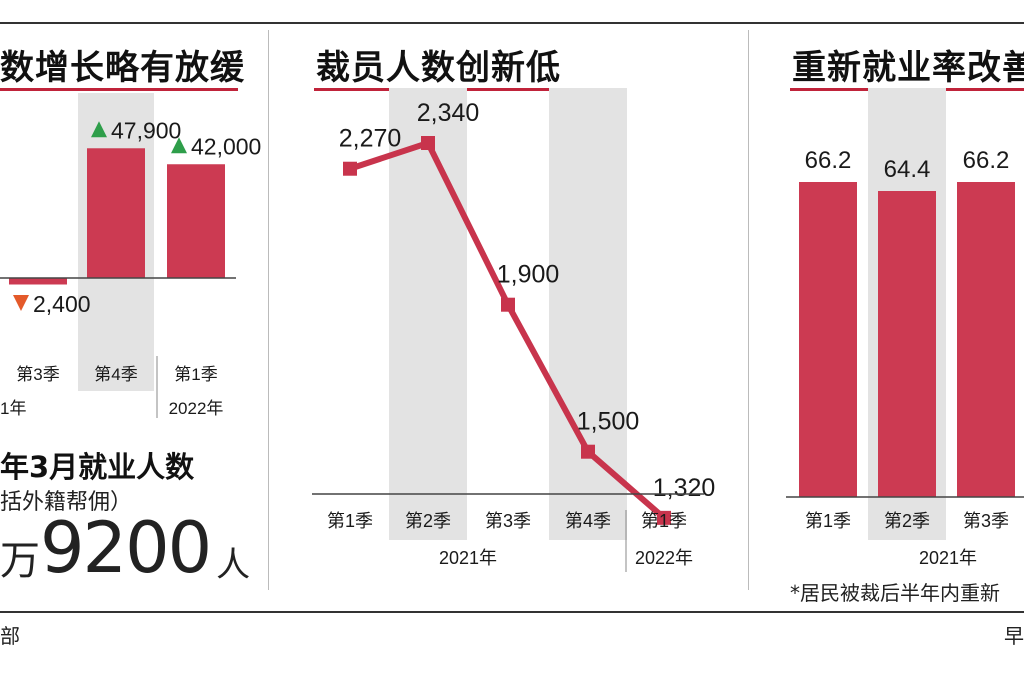 The width and height of the screenshot is (1024, 682). What do you see at coordinates (508, 521) in the screenshot?
I see `chart2-tick-label: 第3季` at bounding box center [508, 521].